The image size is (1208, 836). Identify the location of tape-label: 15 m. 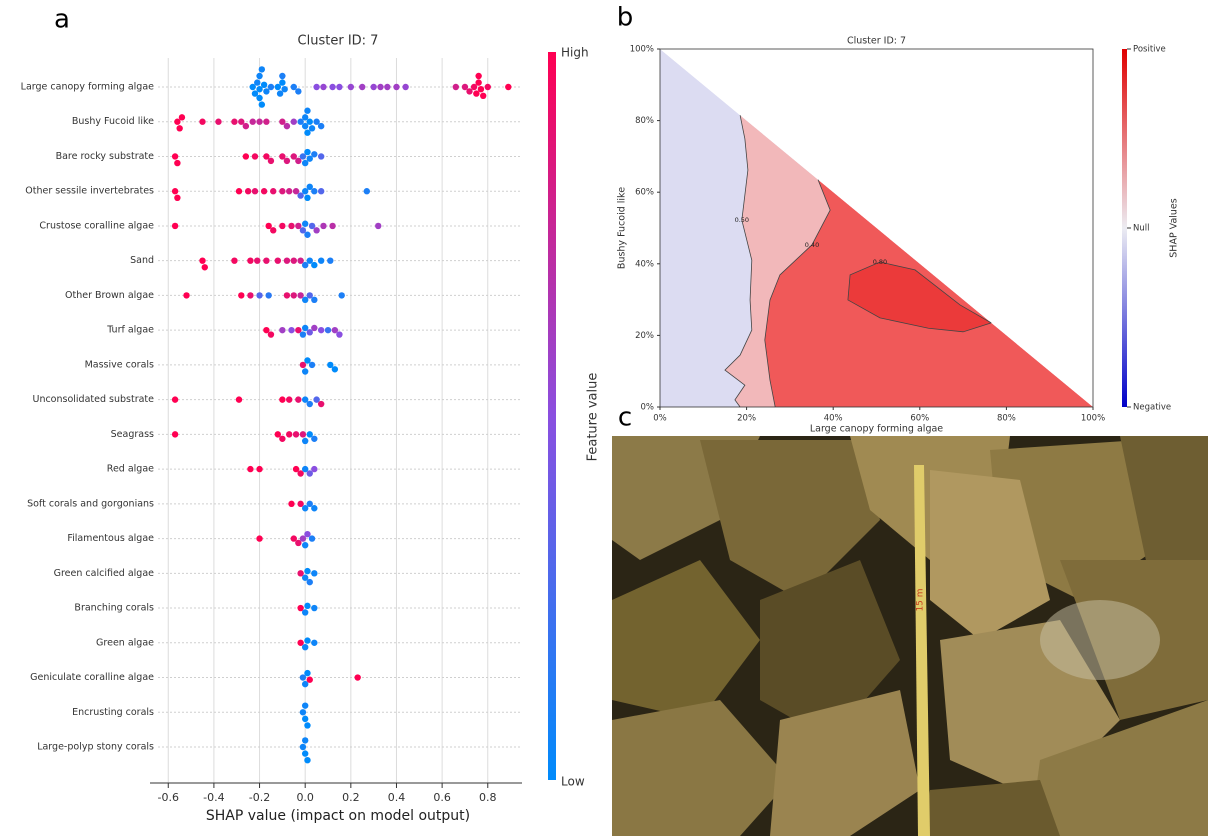
(921, 599).